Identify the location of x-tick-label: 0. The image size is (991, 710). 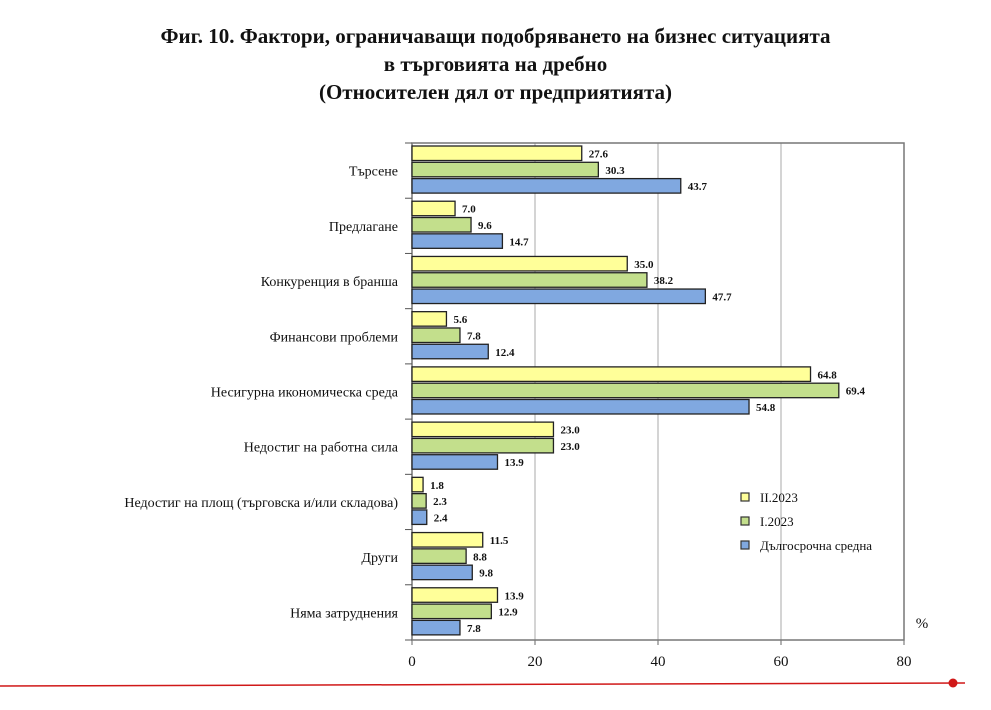
(412, 662).